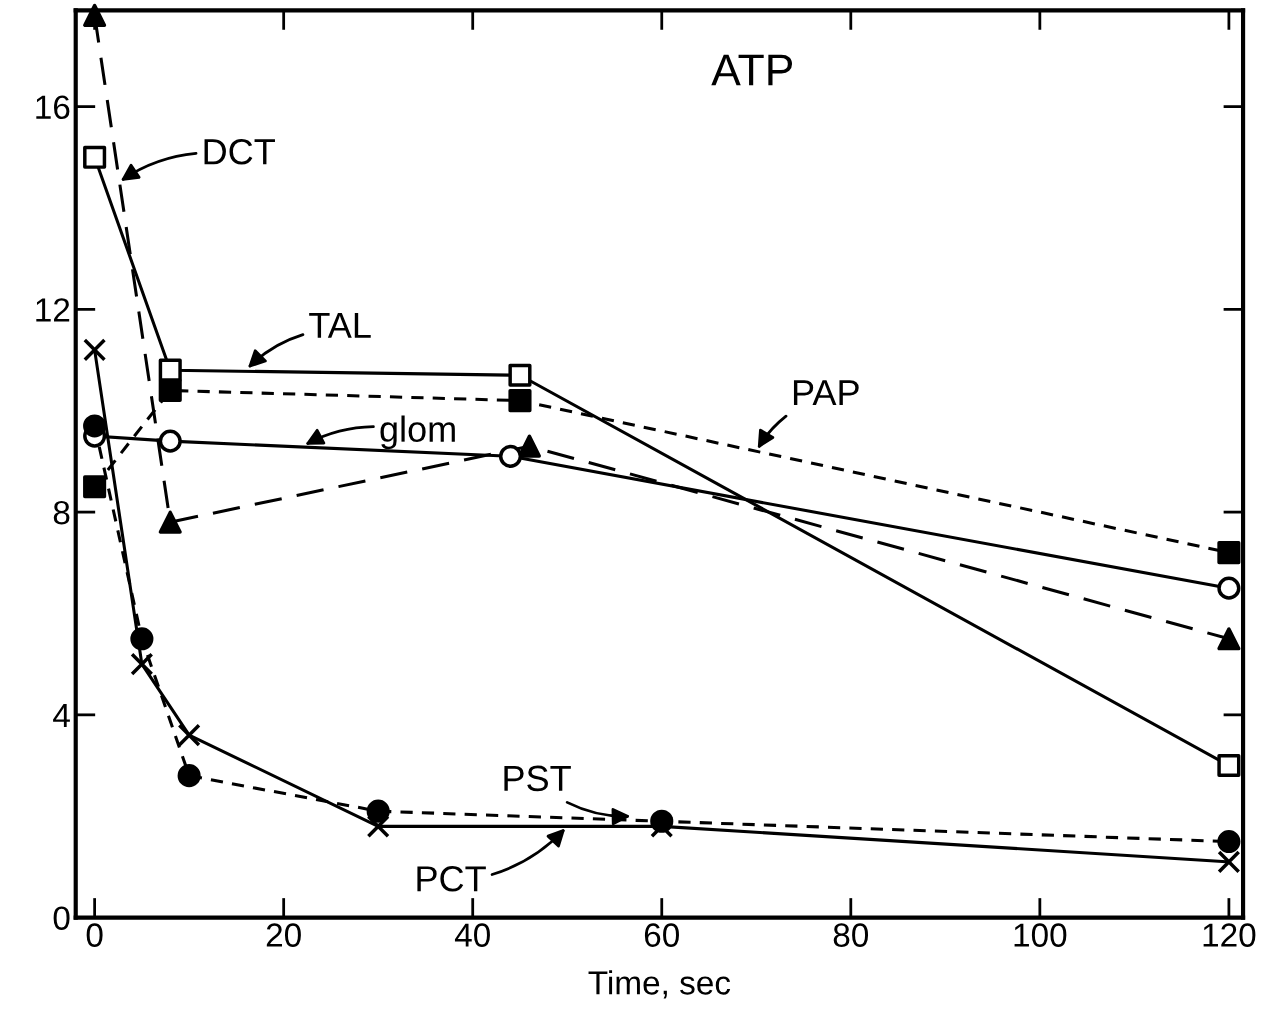  Describe the element at coordinates (826, 393) in the screenshot. I see `annotation: PAP` at that location.